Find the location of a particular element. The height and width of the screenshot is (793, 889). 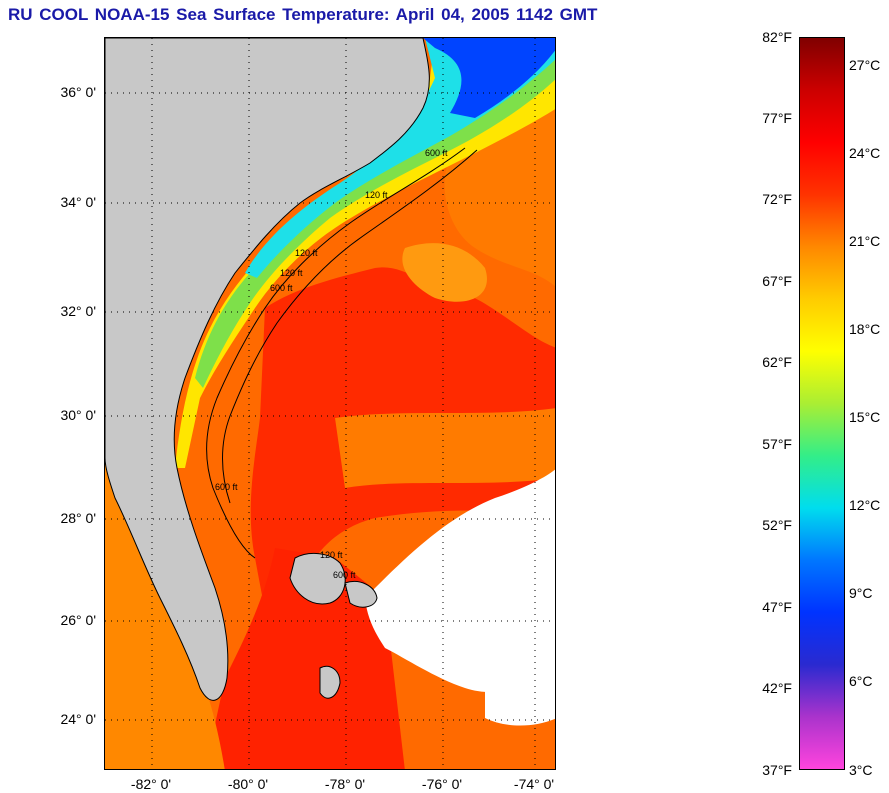

lat-label-30: 30° 0' is located at coordinates (78, 415).